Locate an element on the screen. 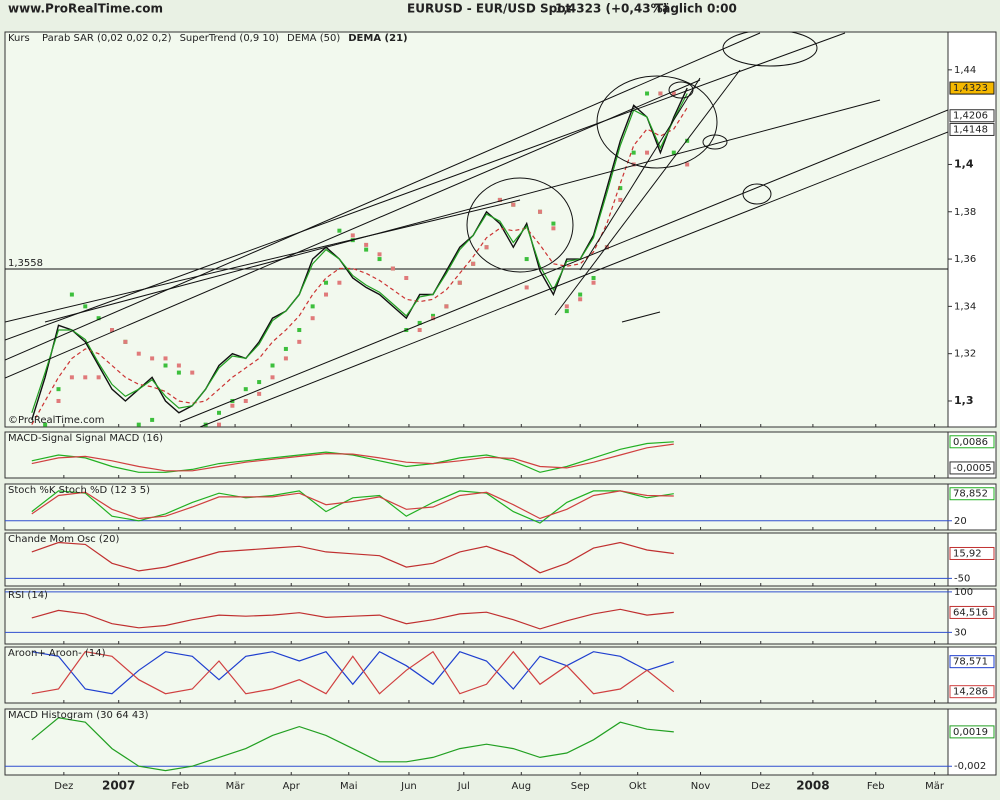 The width and height of the screenshot is (1000, 800). y-tick-label: 20 is located at coordinates (960, 521).